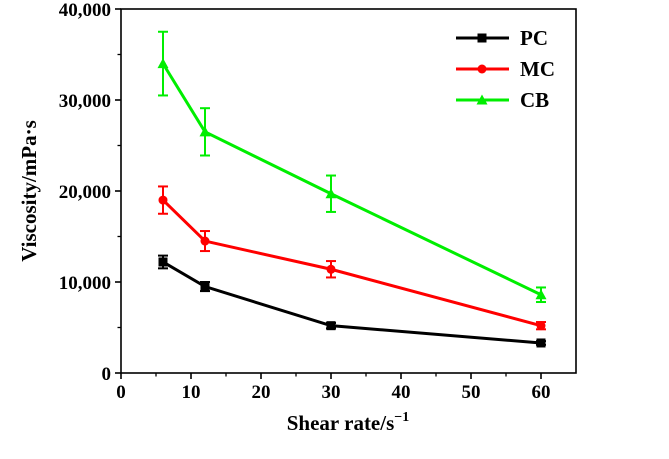 This screenshot has width=669, height=459. Describe the element at coordinates (85, 283) in the screenshot. I see `y-tick-label: 10,000` at that location.